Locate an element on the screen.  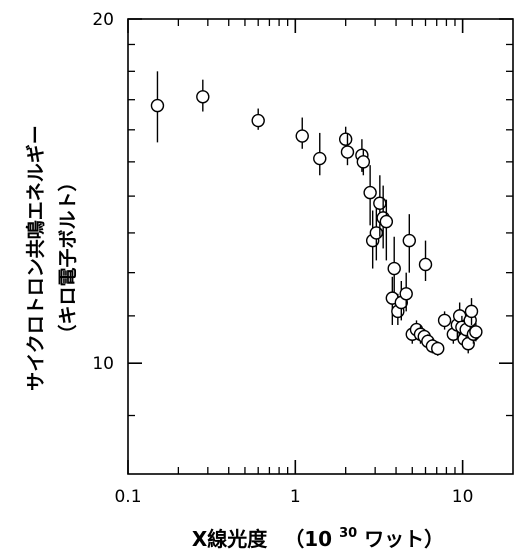
x-axis-unit-suffix: ワット） is located at coordinates (404, 539).